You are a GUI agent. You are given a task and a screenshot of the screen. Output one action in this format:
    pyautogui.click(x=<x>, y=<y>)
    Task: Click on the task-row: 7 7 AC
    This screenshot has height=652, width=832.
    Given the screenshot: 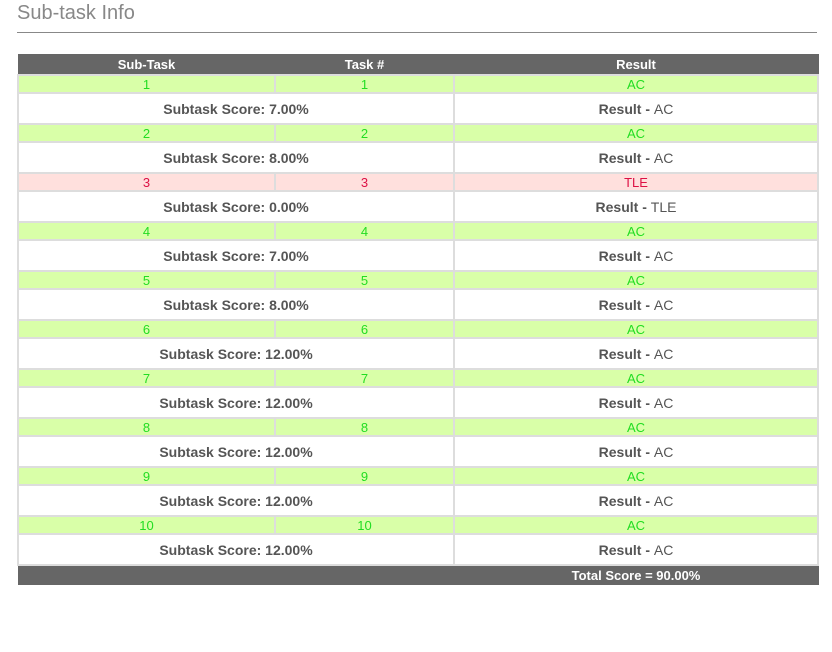 What is the action you would take?
    pyautogui.click(x=418, y=378)
    